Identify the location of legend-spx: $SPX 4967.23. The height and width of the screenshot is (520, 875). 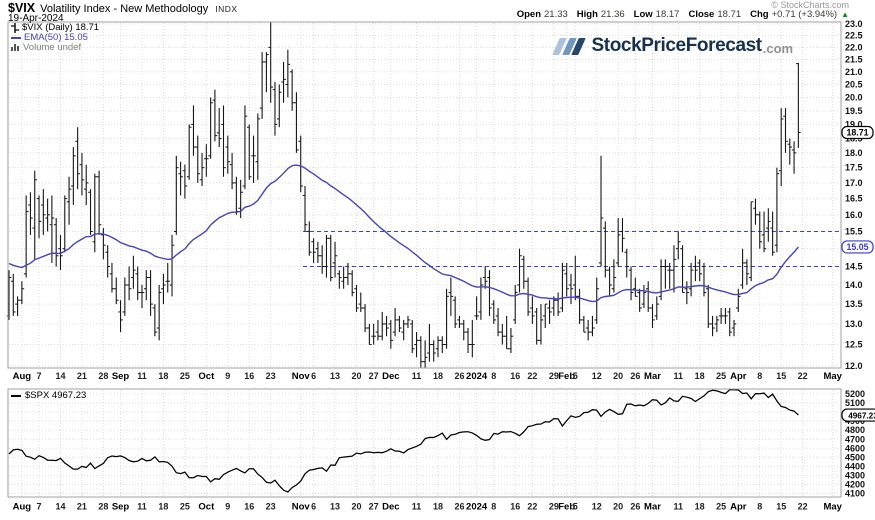
(56, 395).